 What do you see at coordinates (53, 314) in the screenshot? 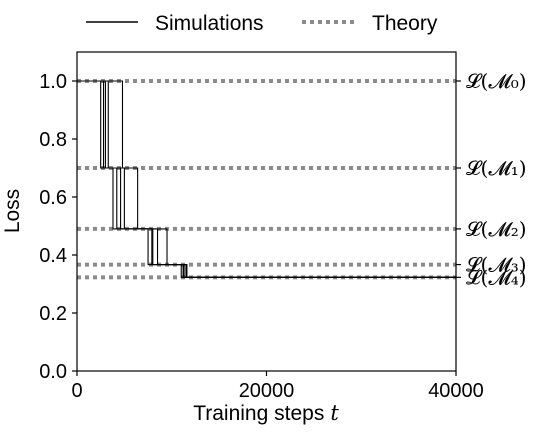
I see `y-tick-label-1: 0.2` at bounding box center [53, 314].